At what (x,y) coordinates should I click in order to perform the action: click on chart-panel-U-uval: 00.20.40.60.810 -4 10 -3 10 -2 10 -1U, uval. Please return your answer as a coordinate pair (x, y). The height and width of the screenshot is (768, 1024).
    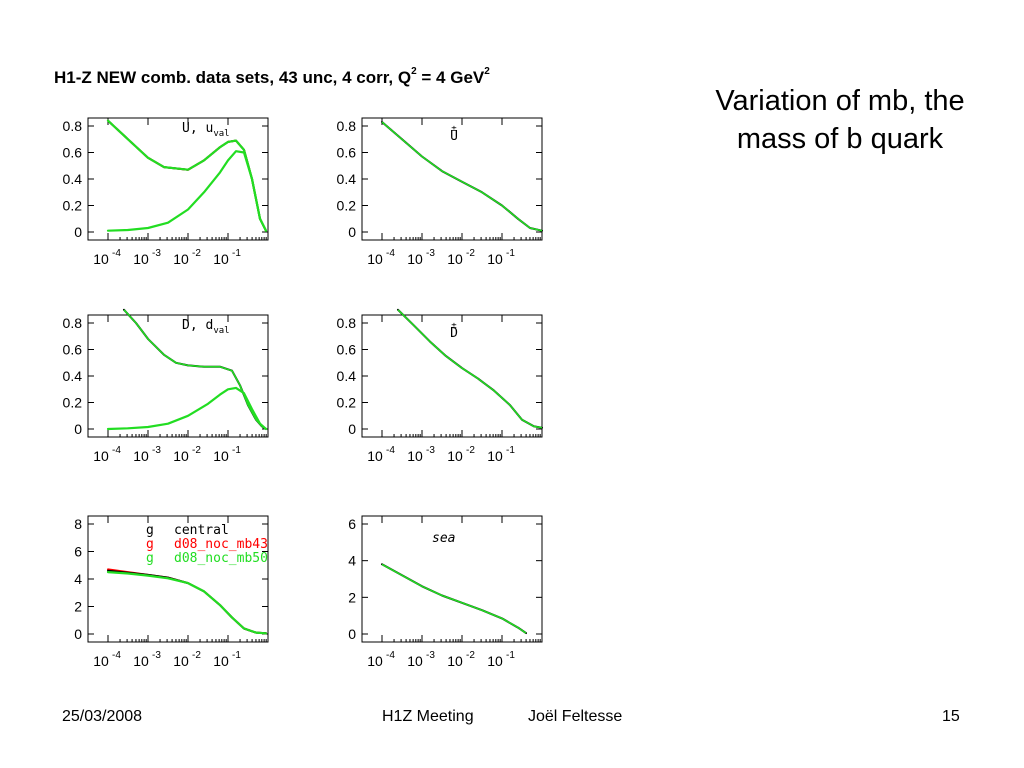
    Looking at the image, I should click on (166, 192).